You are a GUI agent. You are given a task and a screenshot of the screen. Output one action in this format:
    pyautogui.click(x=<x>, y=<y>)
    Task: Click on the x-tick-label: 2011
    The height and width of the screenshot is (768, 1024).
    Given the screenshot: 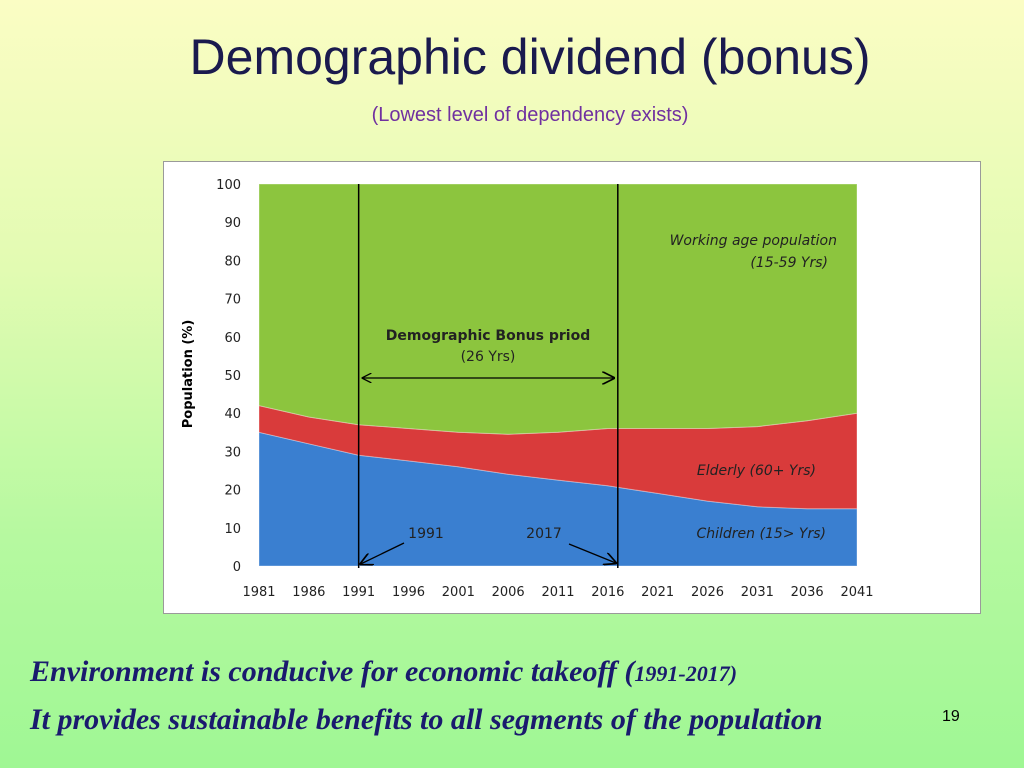 What is the action you would take?
    pyautogui.click(x=557, y=592)
    